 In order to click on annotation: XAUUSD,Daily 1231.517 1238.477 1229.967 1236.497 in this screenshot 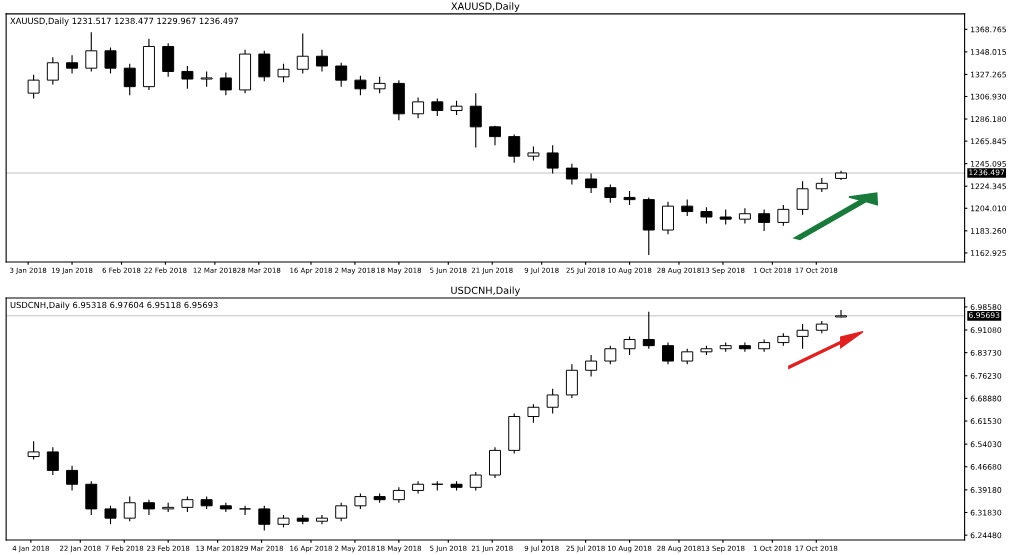, I will do `click(124, 21)`.